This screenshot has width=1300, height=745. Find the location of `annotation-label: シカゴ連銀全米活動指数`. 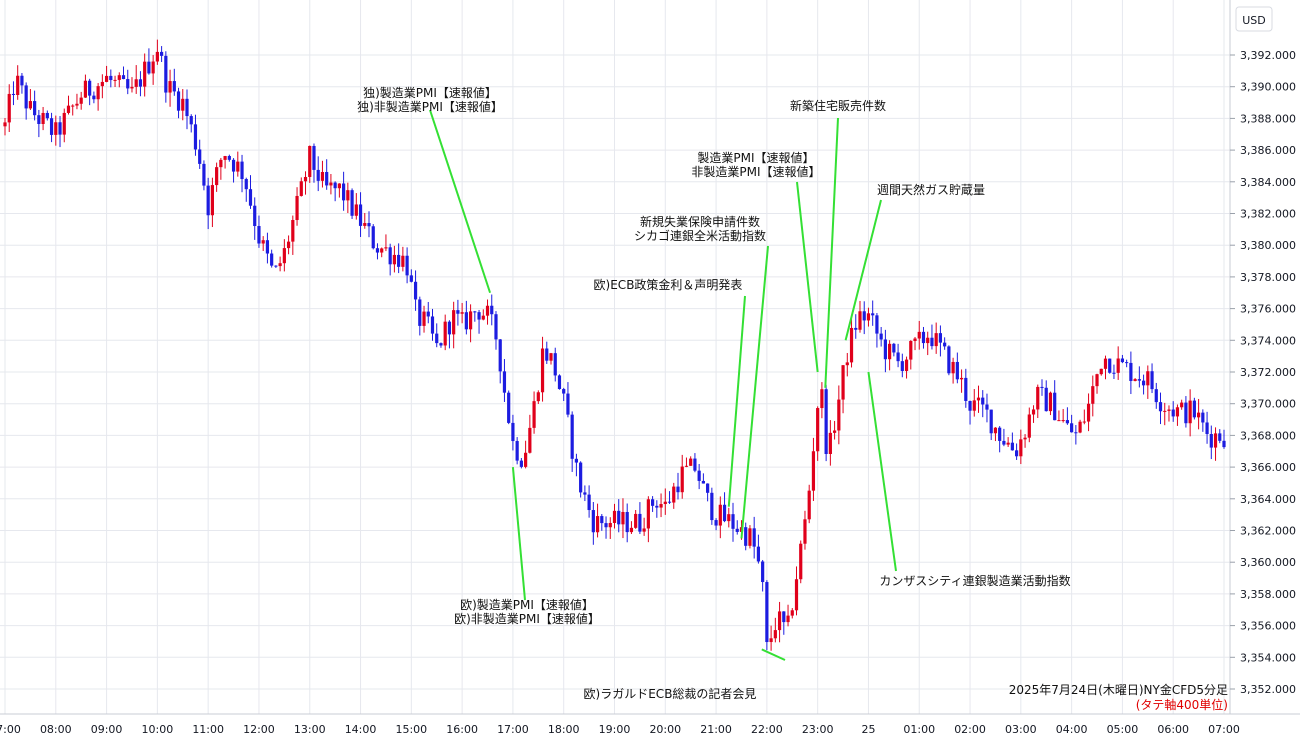

annotation-label: シカゴ連銀全米活動指数 is located at coordinates (700, 235).